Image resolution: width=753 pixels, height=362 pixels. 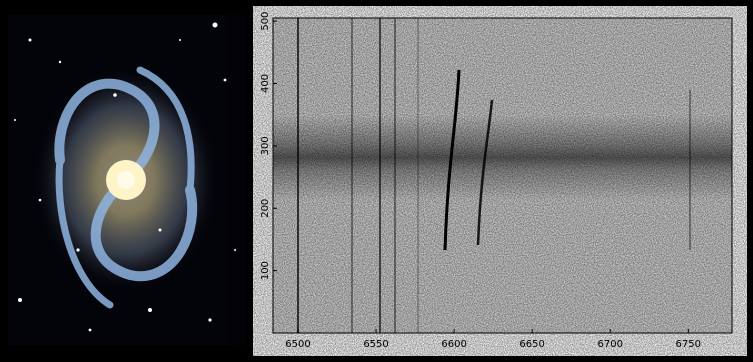 I want to click on x-tick-label: 6750, so click(x=688, y=344).